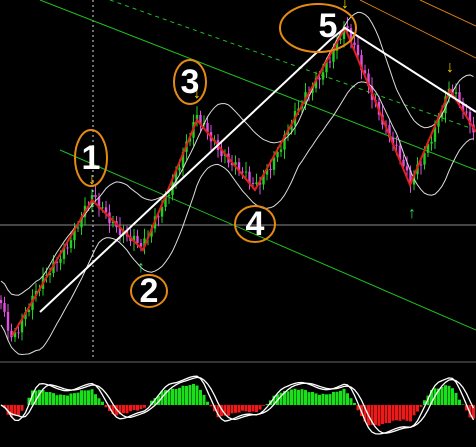 This screenshot has width=476, height=447. Describe the element at coordinates (450, 67) in the screenshot. I see `arrow: ↓` at that location.